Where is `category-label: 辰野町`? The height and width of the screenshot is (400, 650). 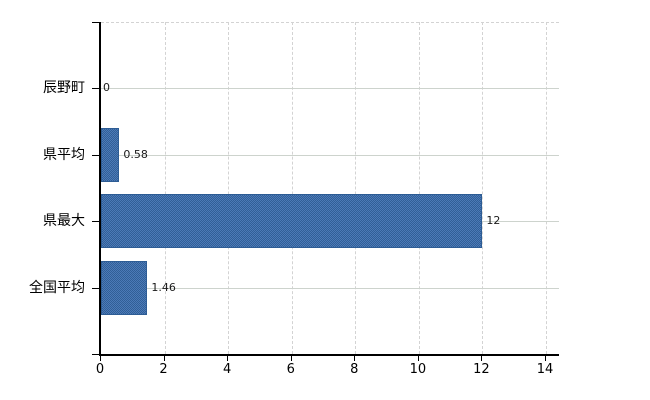
category-label: 辰野町 is located at coordinates (64, 88).